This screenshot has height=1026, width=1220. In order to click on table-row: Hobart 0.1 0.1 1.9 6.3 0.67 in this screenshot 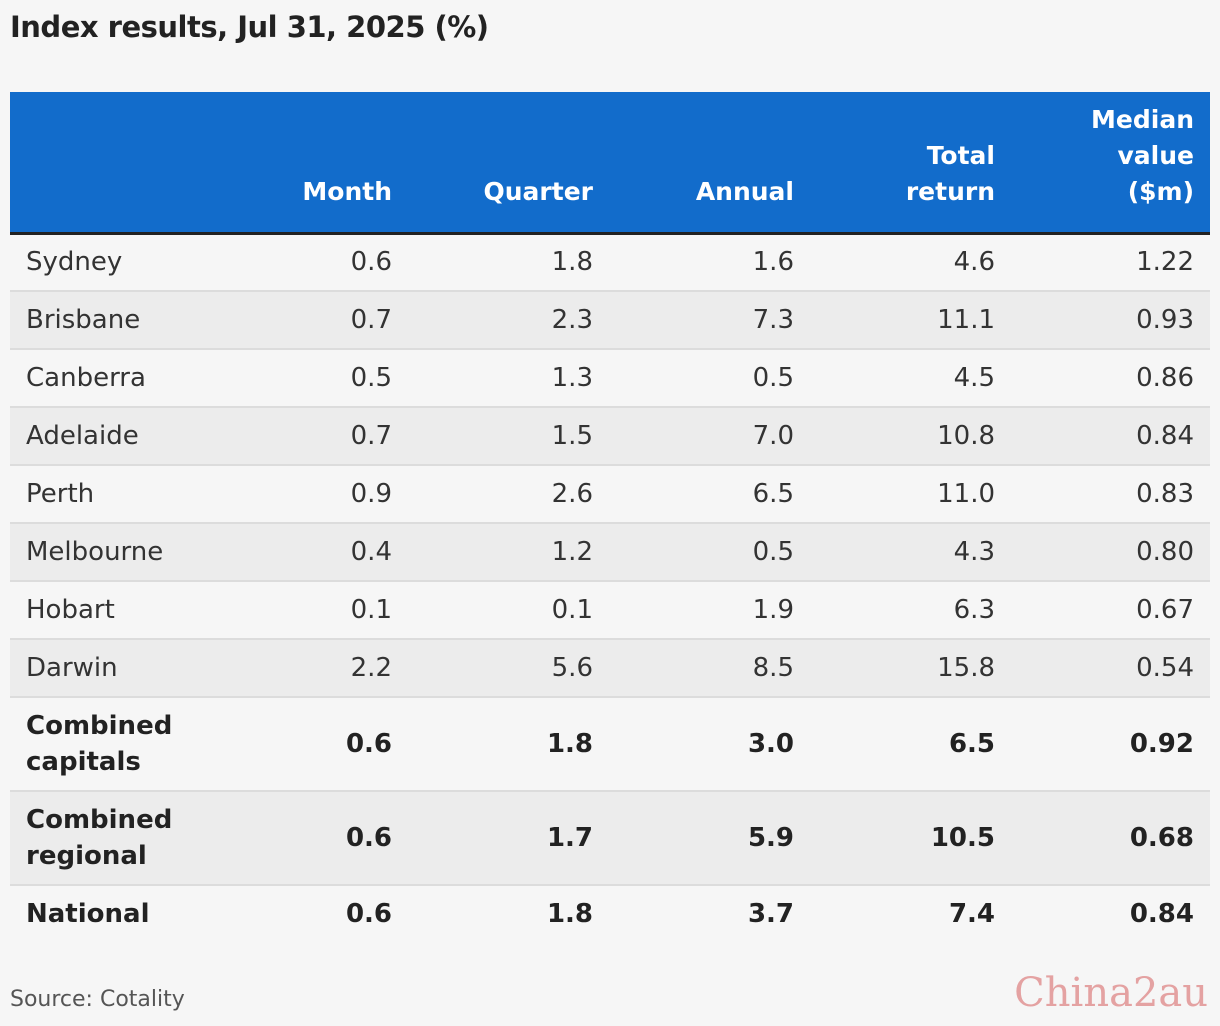, I will do `click(610, 610)`.